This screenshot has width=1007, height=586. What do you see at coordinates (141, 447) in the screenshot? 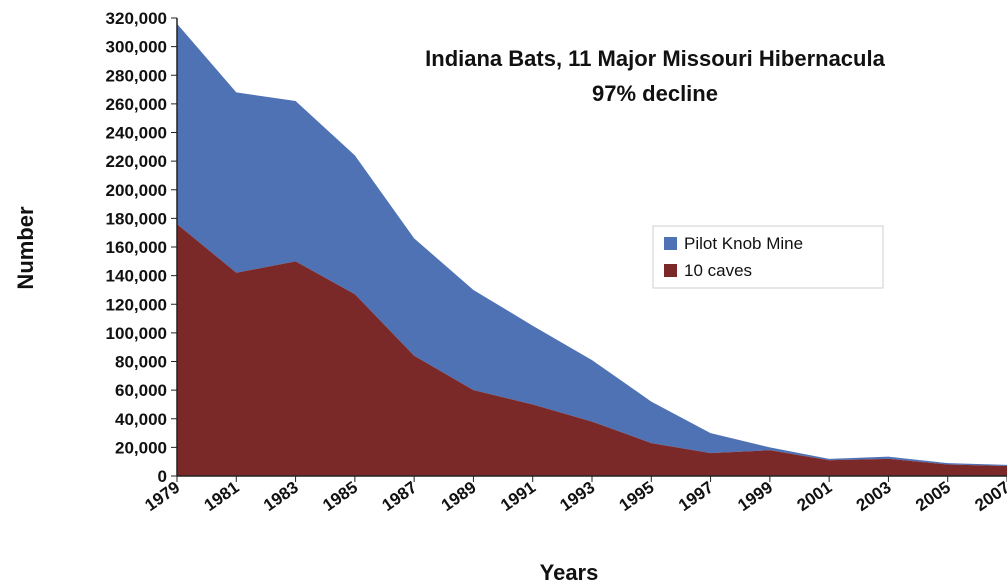
I see `y-tick-label: 20,000` at bounding box center [141, 447].